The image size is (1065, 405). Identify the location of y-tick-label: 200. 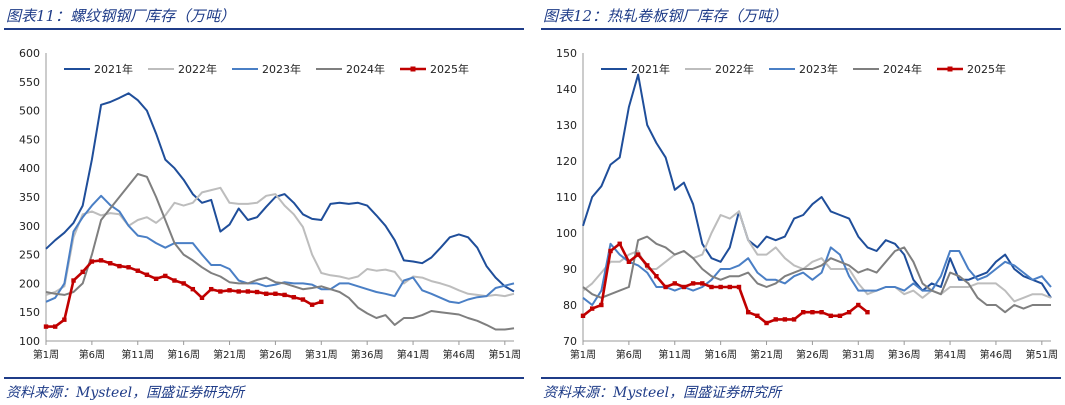
(29, 283).